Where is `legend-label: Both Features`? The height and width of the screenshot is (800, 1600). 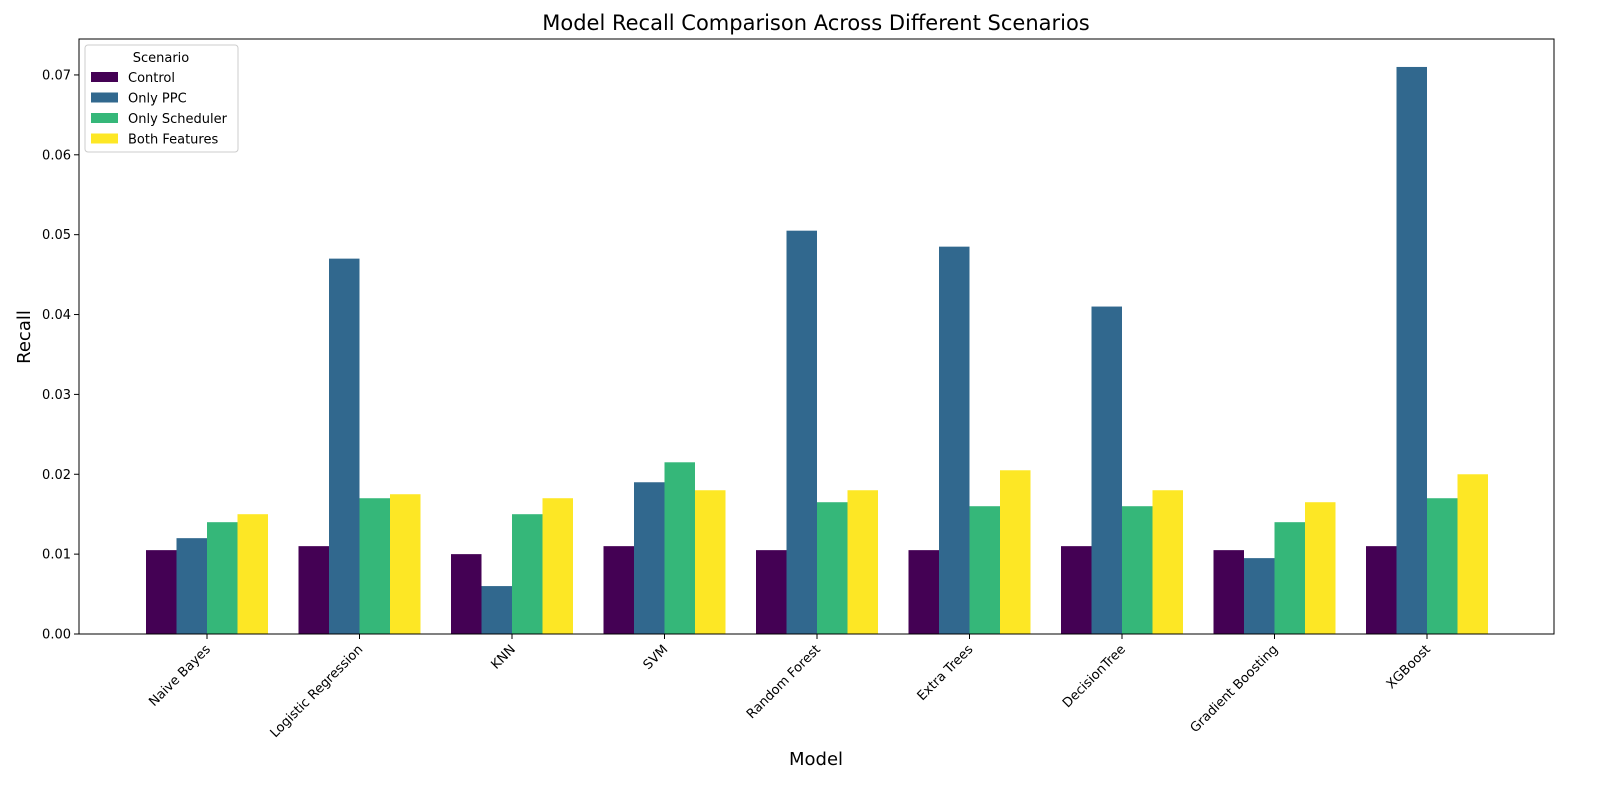 legend-label: Both Features is located at coordinates (173, 140).